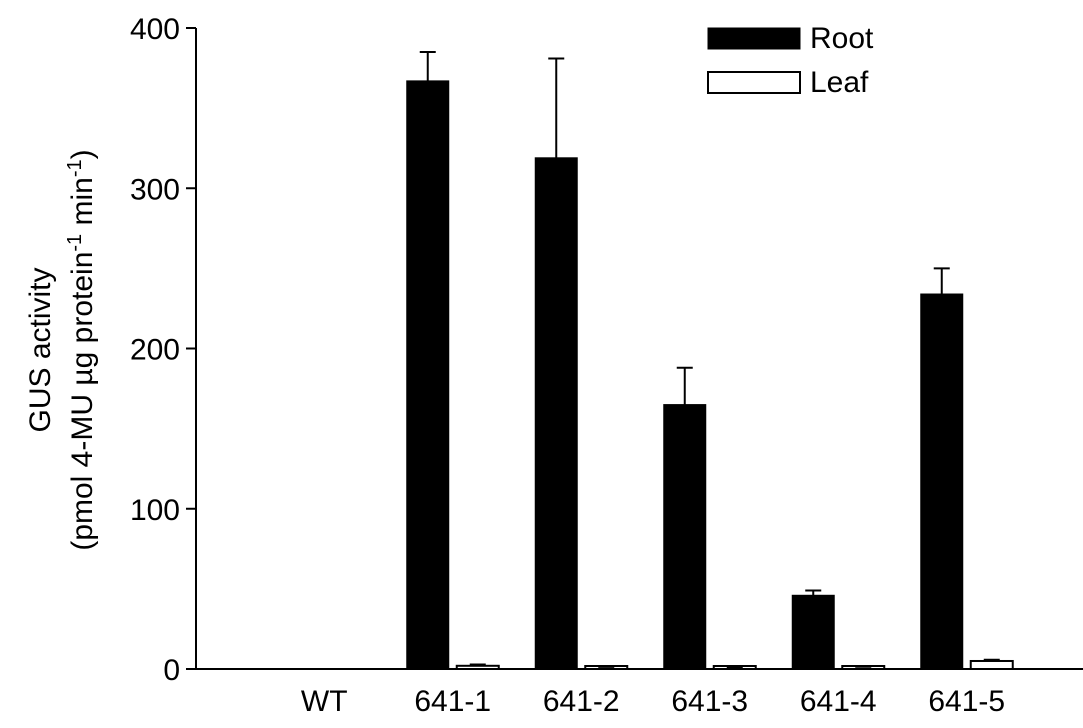  Describe the element at coordinates (754, 38) in the screenshot. I see `legend-swatch-root` at that location.